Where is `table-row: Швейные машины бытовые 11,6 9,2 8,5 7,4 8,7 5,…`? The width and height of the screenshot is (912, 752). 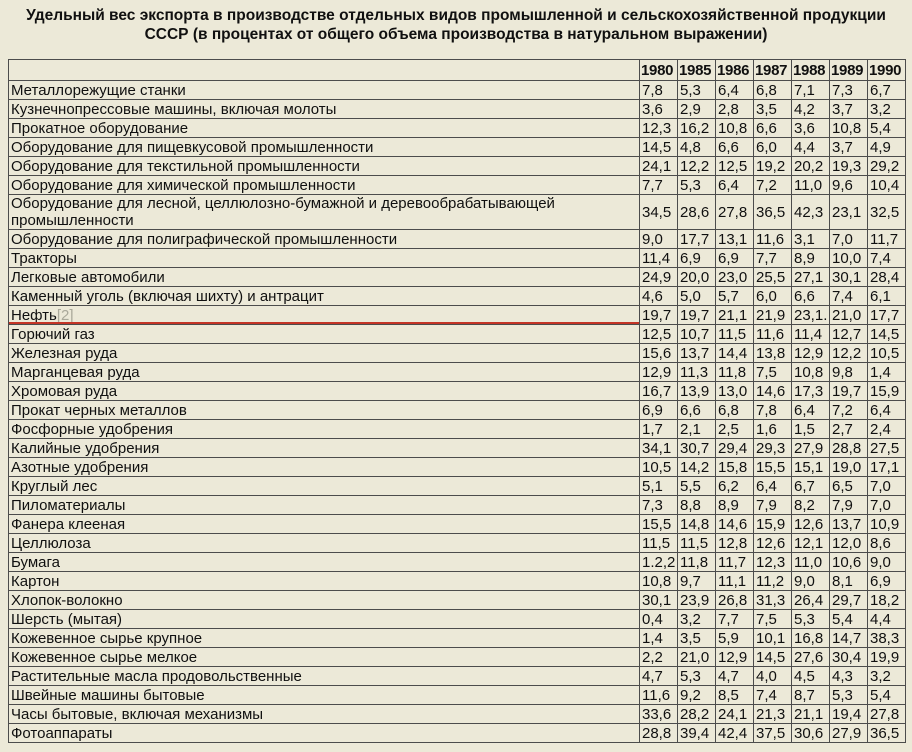
table-row: Швейные машины бытовые 11,6 9,2 8,5 7,4 8,7 5,… is located at coordinates (457, 695).